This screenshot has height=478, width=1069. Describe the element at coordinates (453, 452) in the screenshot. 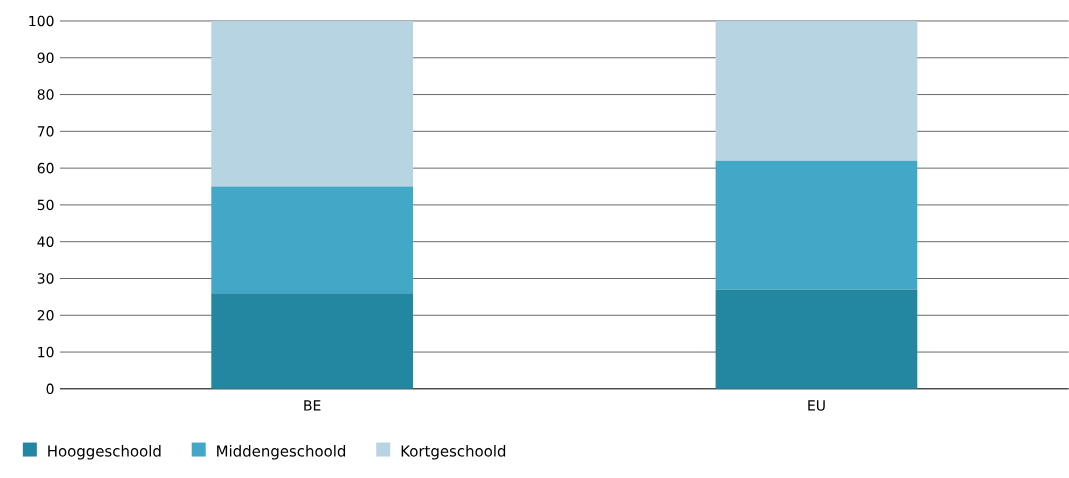

I see `legend-label: Kortgeschoold` at that location.